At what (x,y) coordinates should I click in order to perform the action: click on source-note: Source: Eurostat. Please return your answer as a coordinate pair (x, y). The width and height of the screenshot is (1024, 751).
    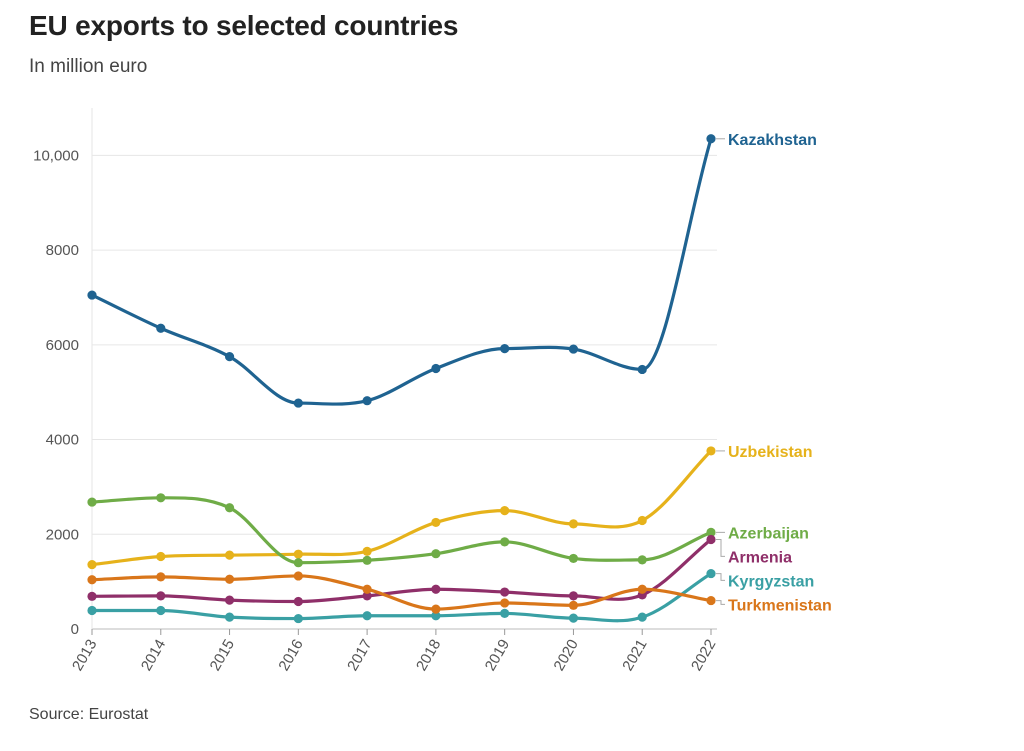
    Looking at the image, I should click on (89, 714).